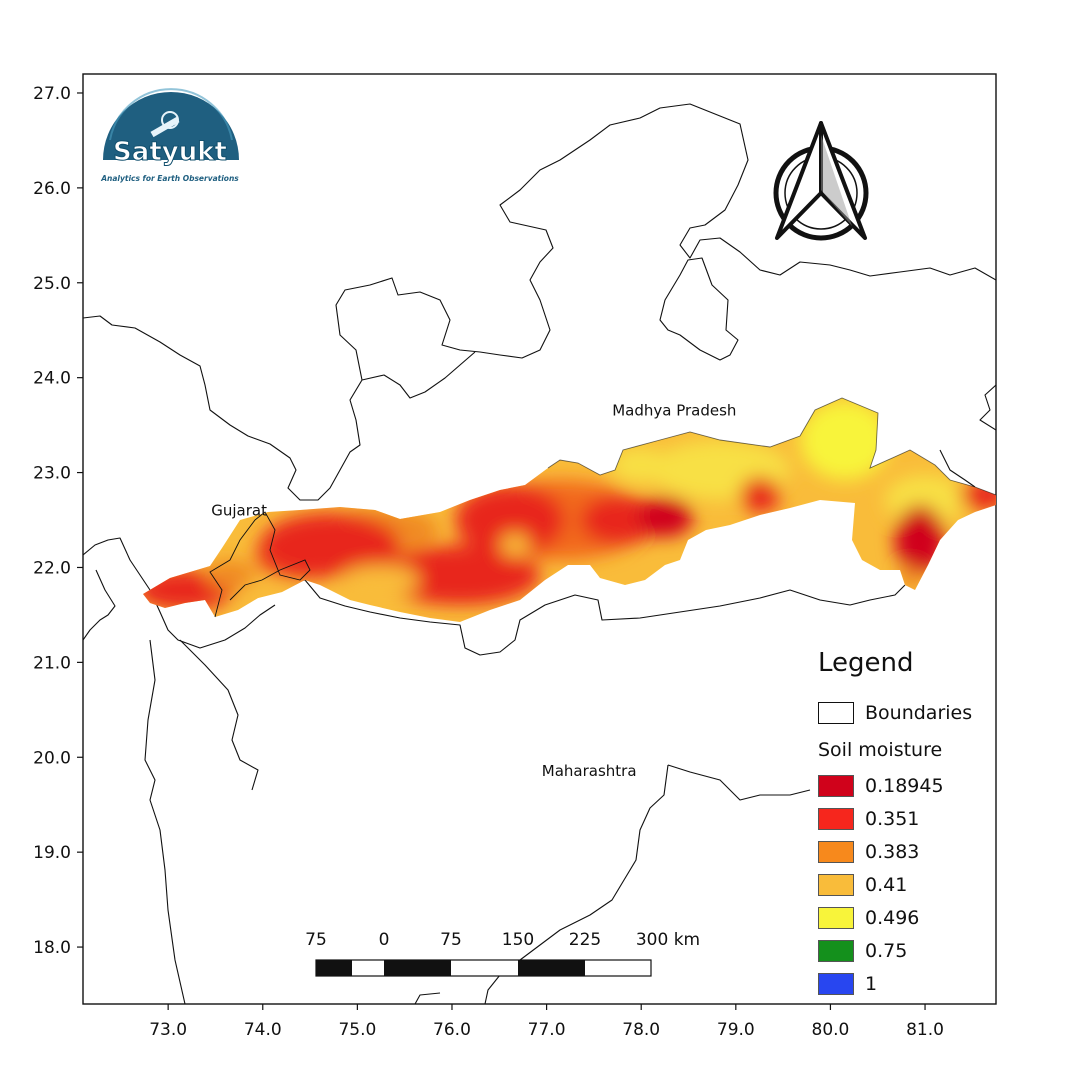  I want to click on y-tick-label: 19.0, so click(52, 853).